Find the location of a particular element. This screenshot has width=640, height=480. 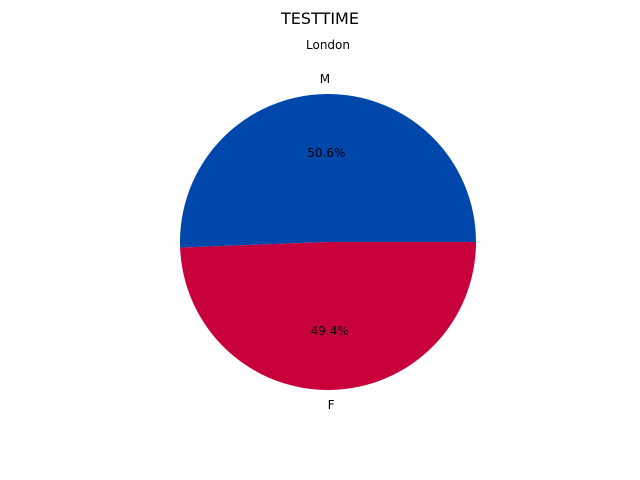

pie-slice-m-category-label: M is located at coordinates (325, 79).